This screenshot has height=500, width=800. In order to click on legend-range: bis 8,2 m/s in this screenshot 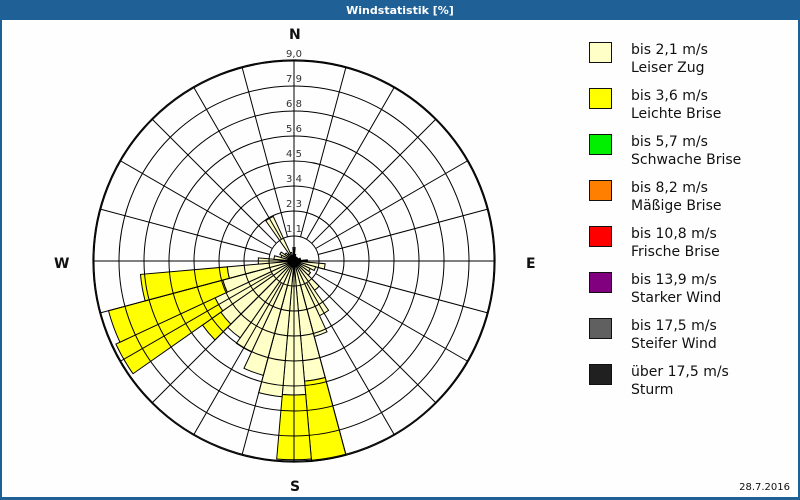, I will do `click(669, 188)`.